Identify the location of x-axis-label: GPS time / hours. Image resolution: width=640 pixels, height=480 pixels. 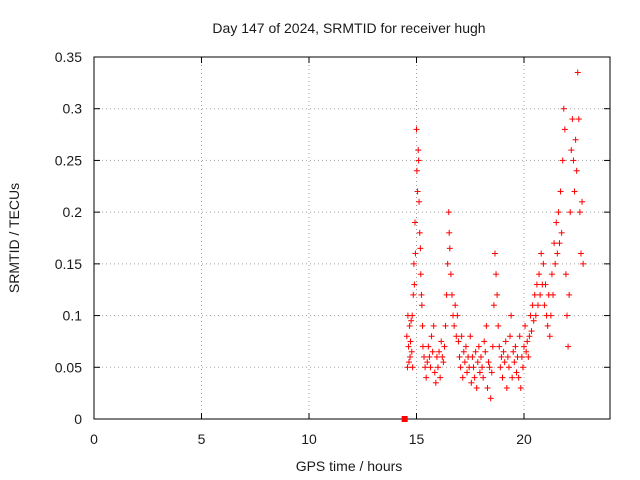
(349, 466).